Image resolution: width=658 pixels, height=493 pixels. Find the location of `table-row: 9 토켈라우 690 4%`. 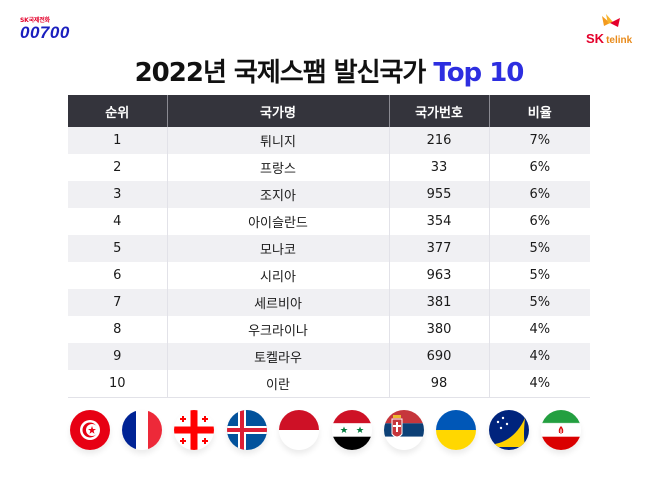

table-row: 9 토켈라우 690 4% is located at coordinates (329, 356).